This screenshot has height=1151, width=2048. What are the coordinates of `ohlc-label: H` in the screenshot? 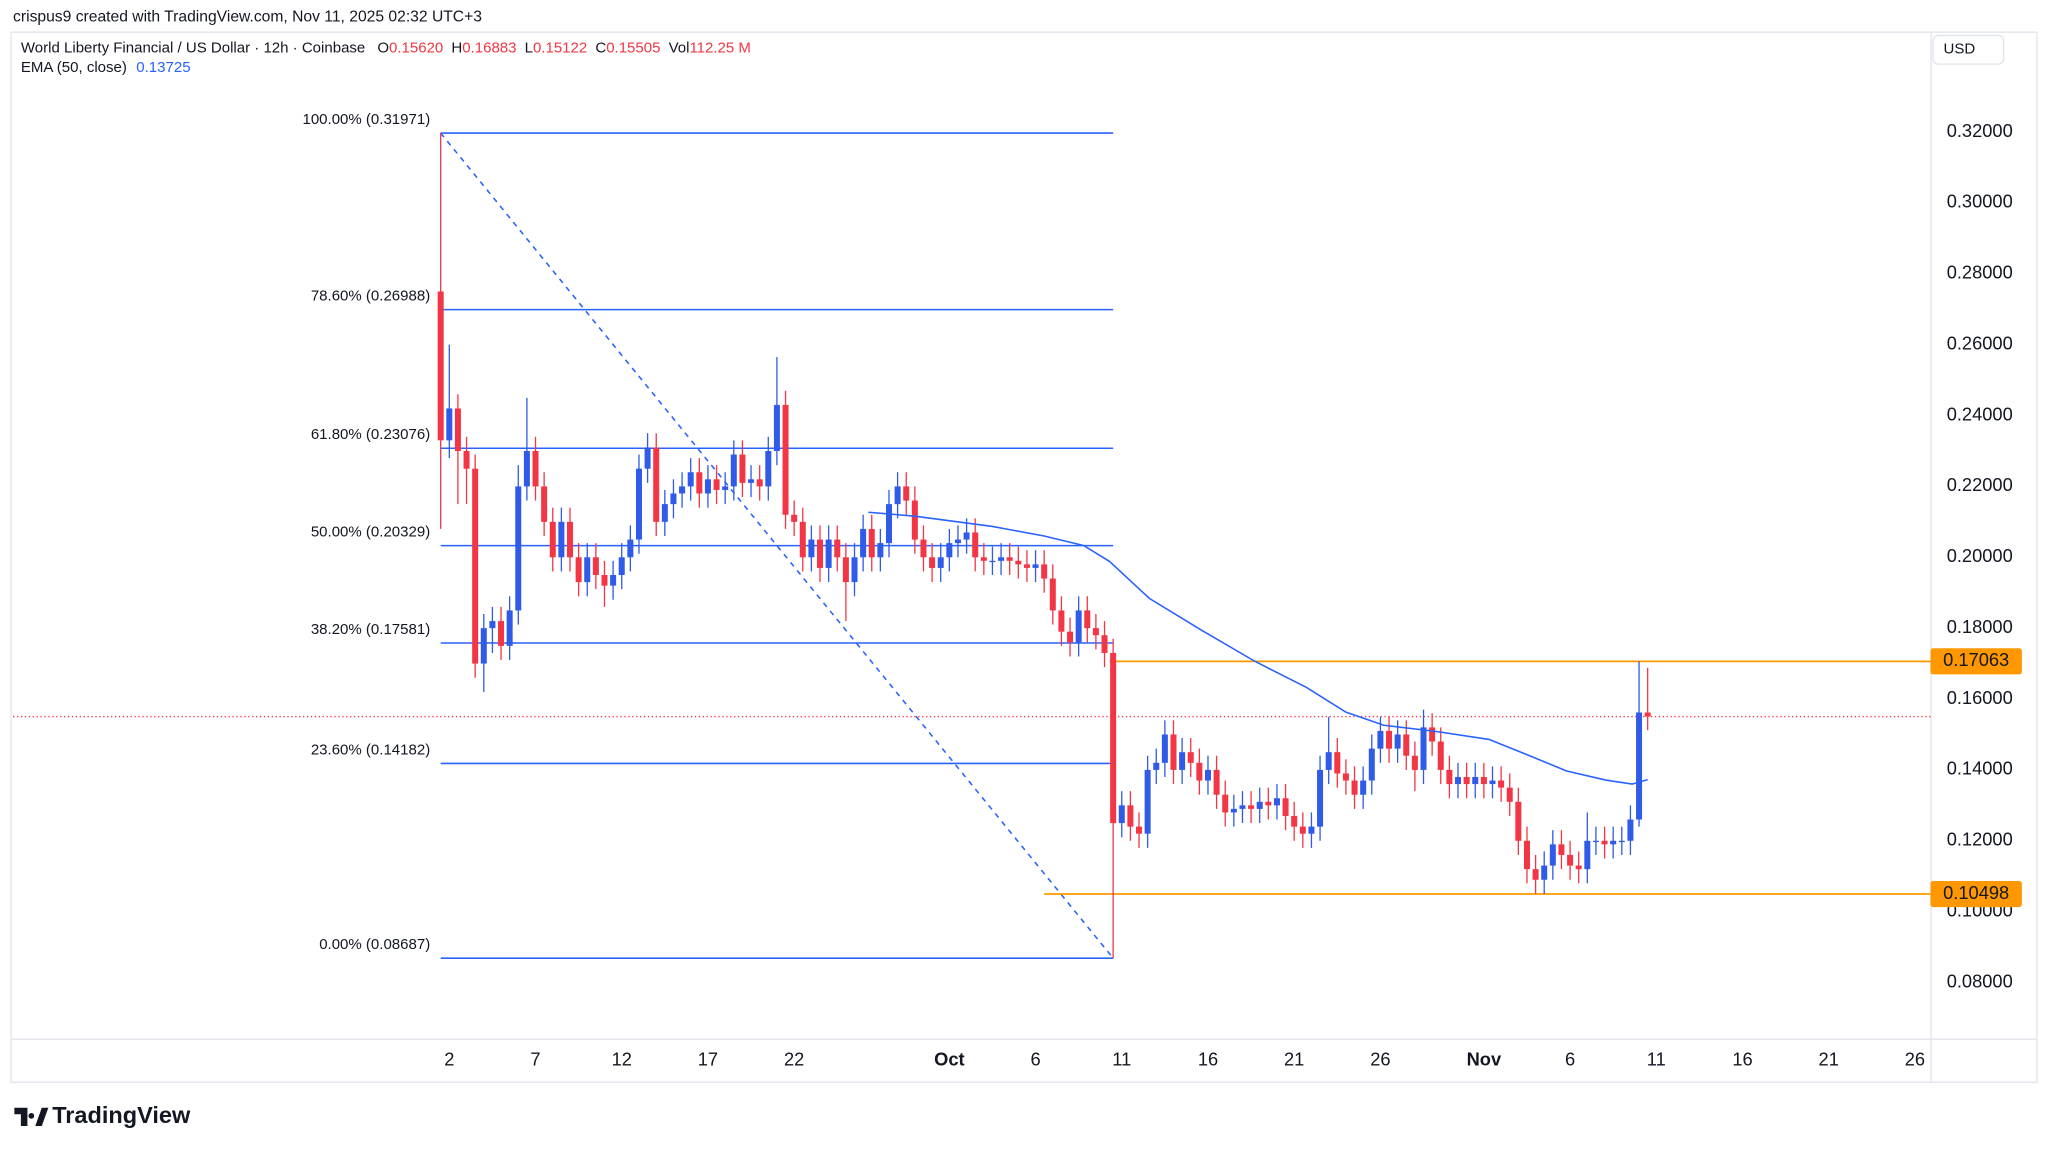 It's located at (456, 47).